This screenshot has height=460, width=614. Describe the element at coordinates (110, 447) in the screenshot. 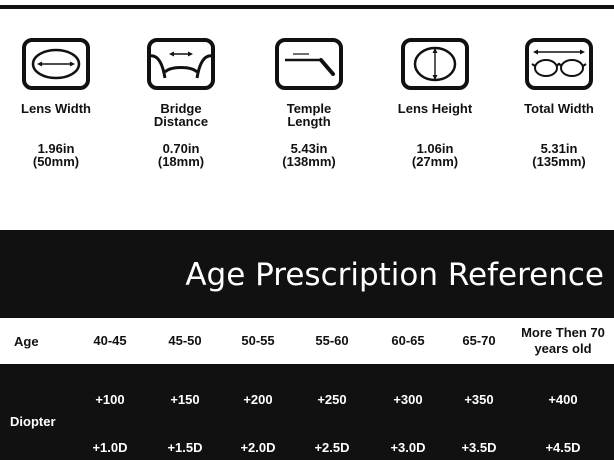

I see `diopter-d-value: +1.0D` at that location.